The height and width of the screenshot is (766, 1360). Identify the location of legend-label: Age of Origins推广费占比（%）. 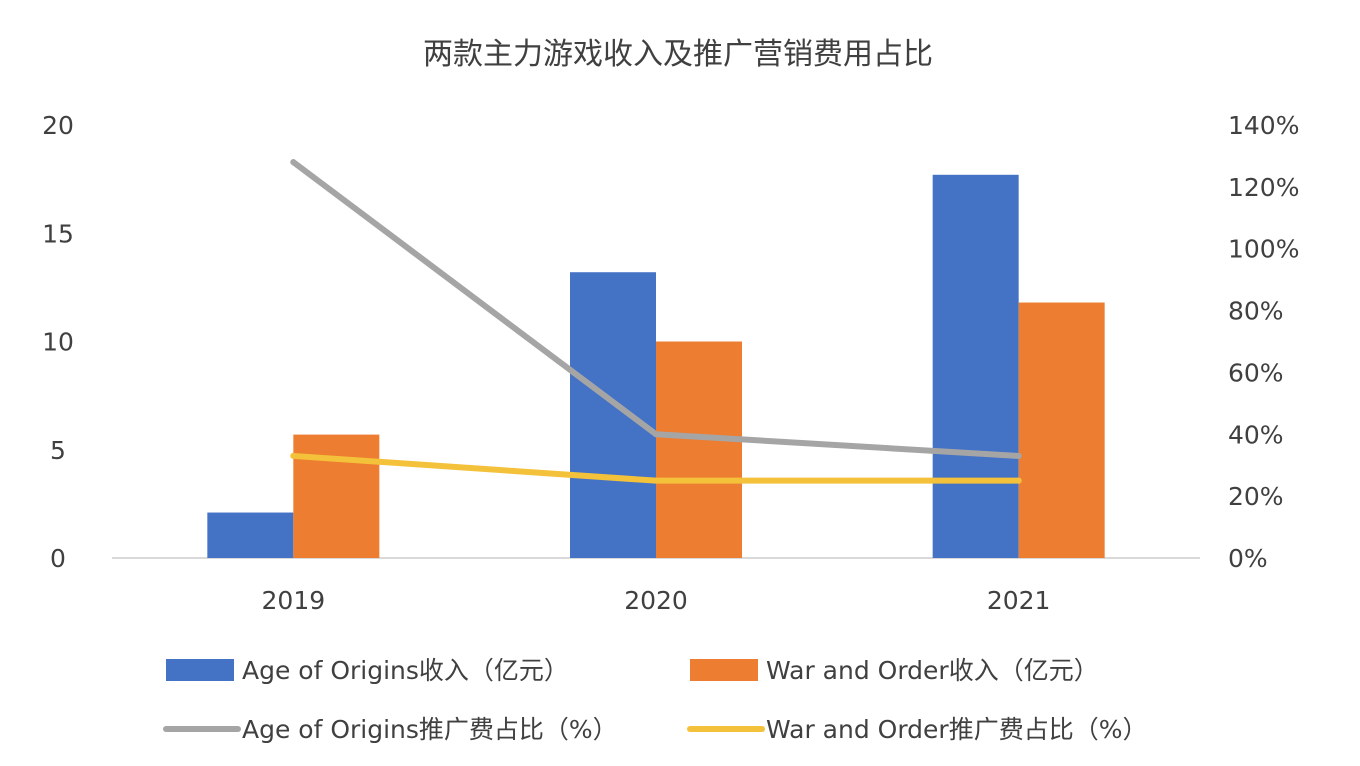
(430, 729).